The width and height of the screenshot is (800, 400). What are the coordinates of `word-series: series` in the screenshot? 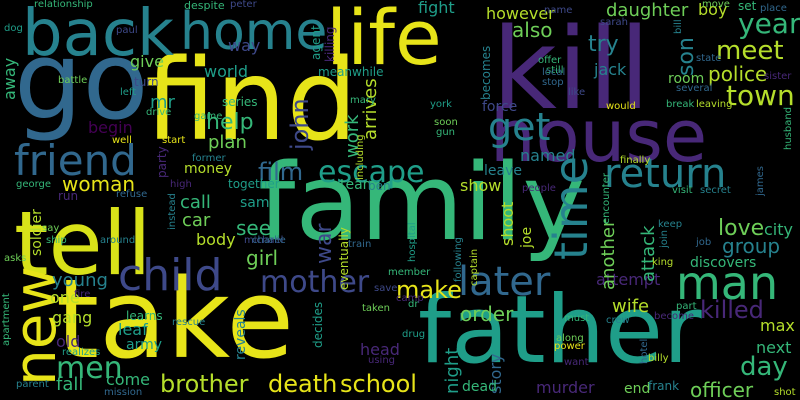 It's located at (240, 102).